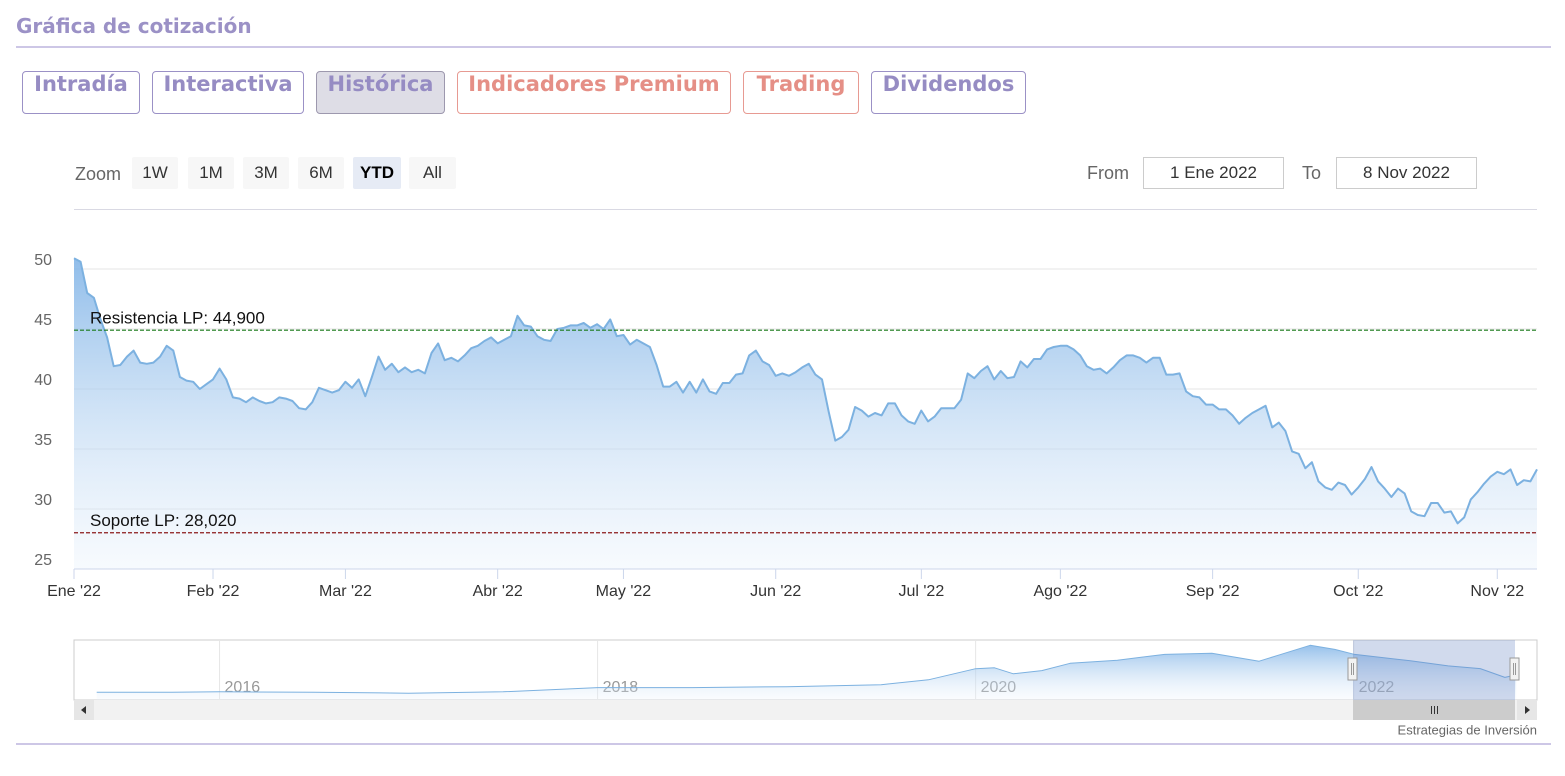  What do you see at coordinates (134, 26) in the screenshot?
I see `page-title: Gráfica de cotización` at bounding box center [134, 26].